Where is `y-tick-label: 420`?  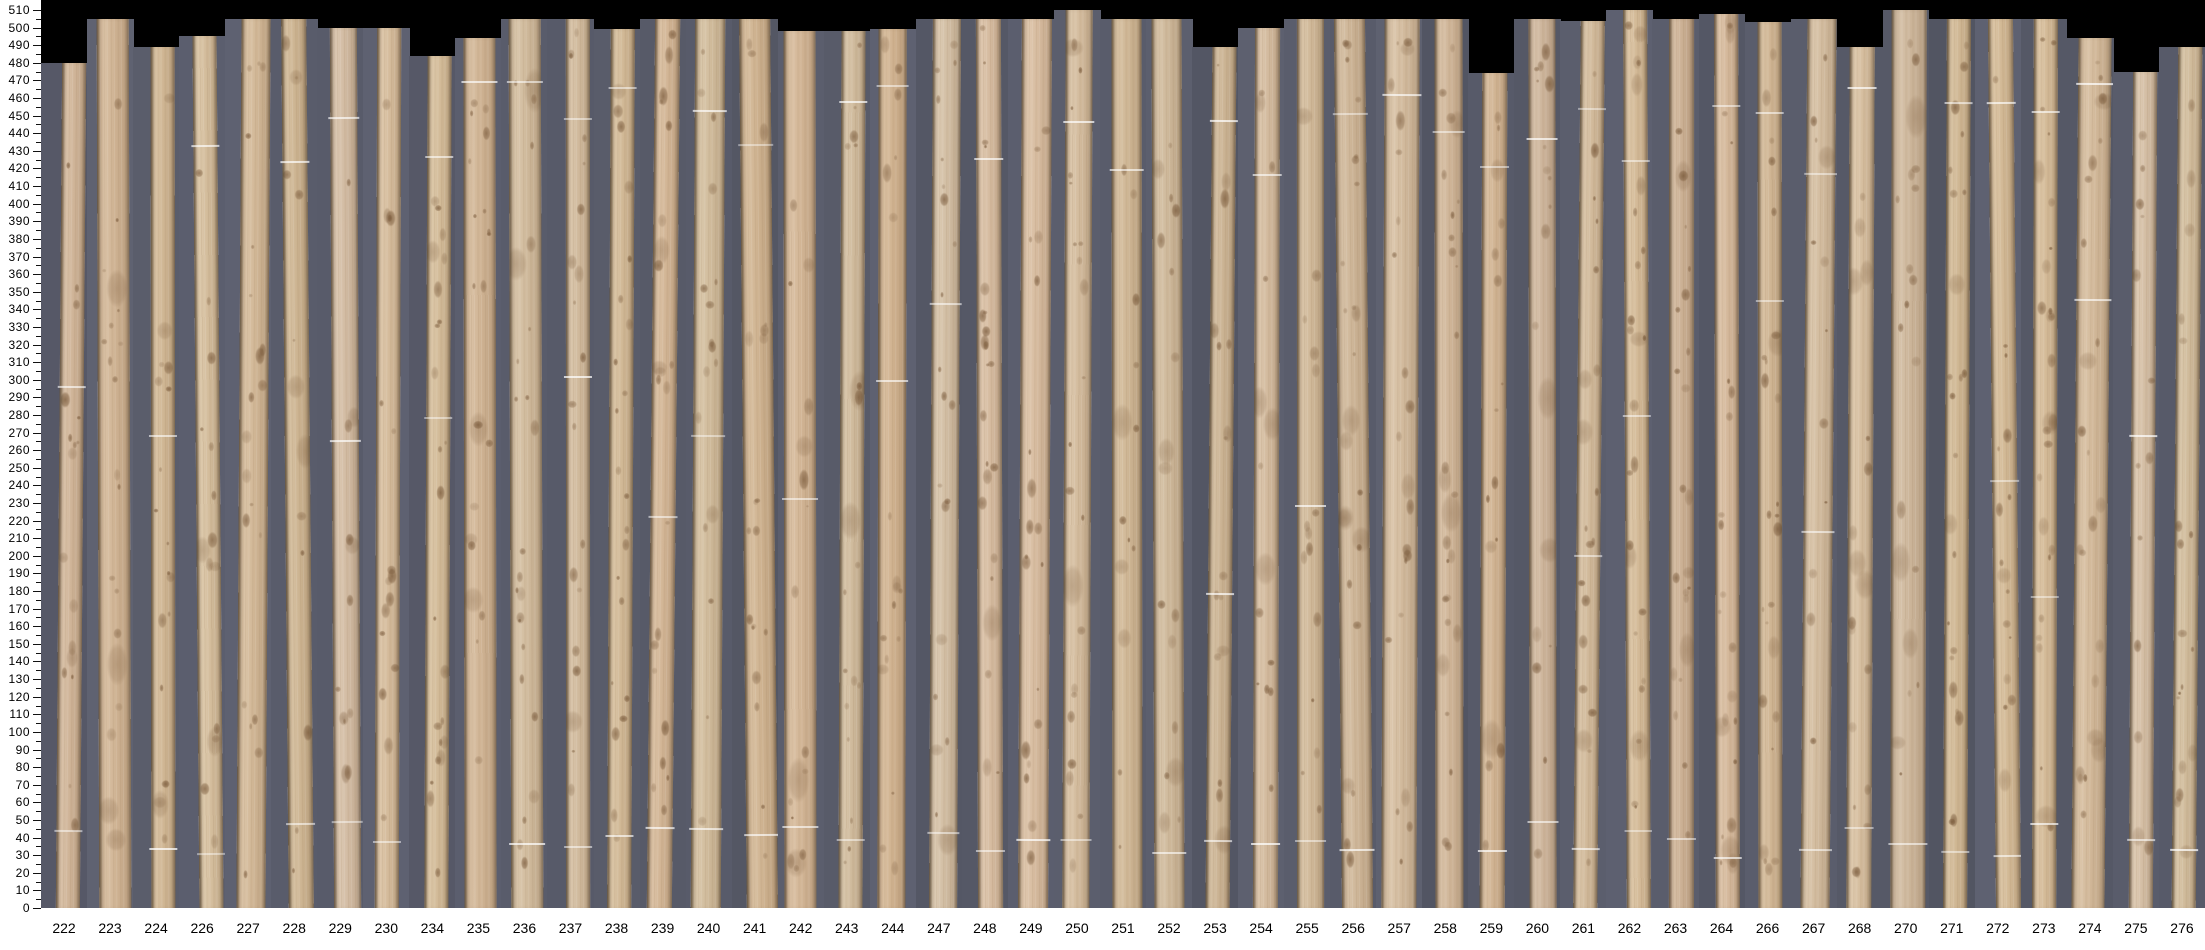
y-tick-label: 420 is located at coordinates (19, 168).